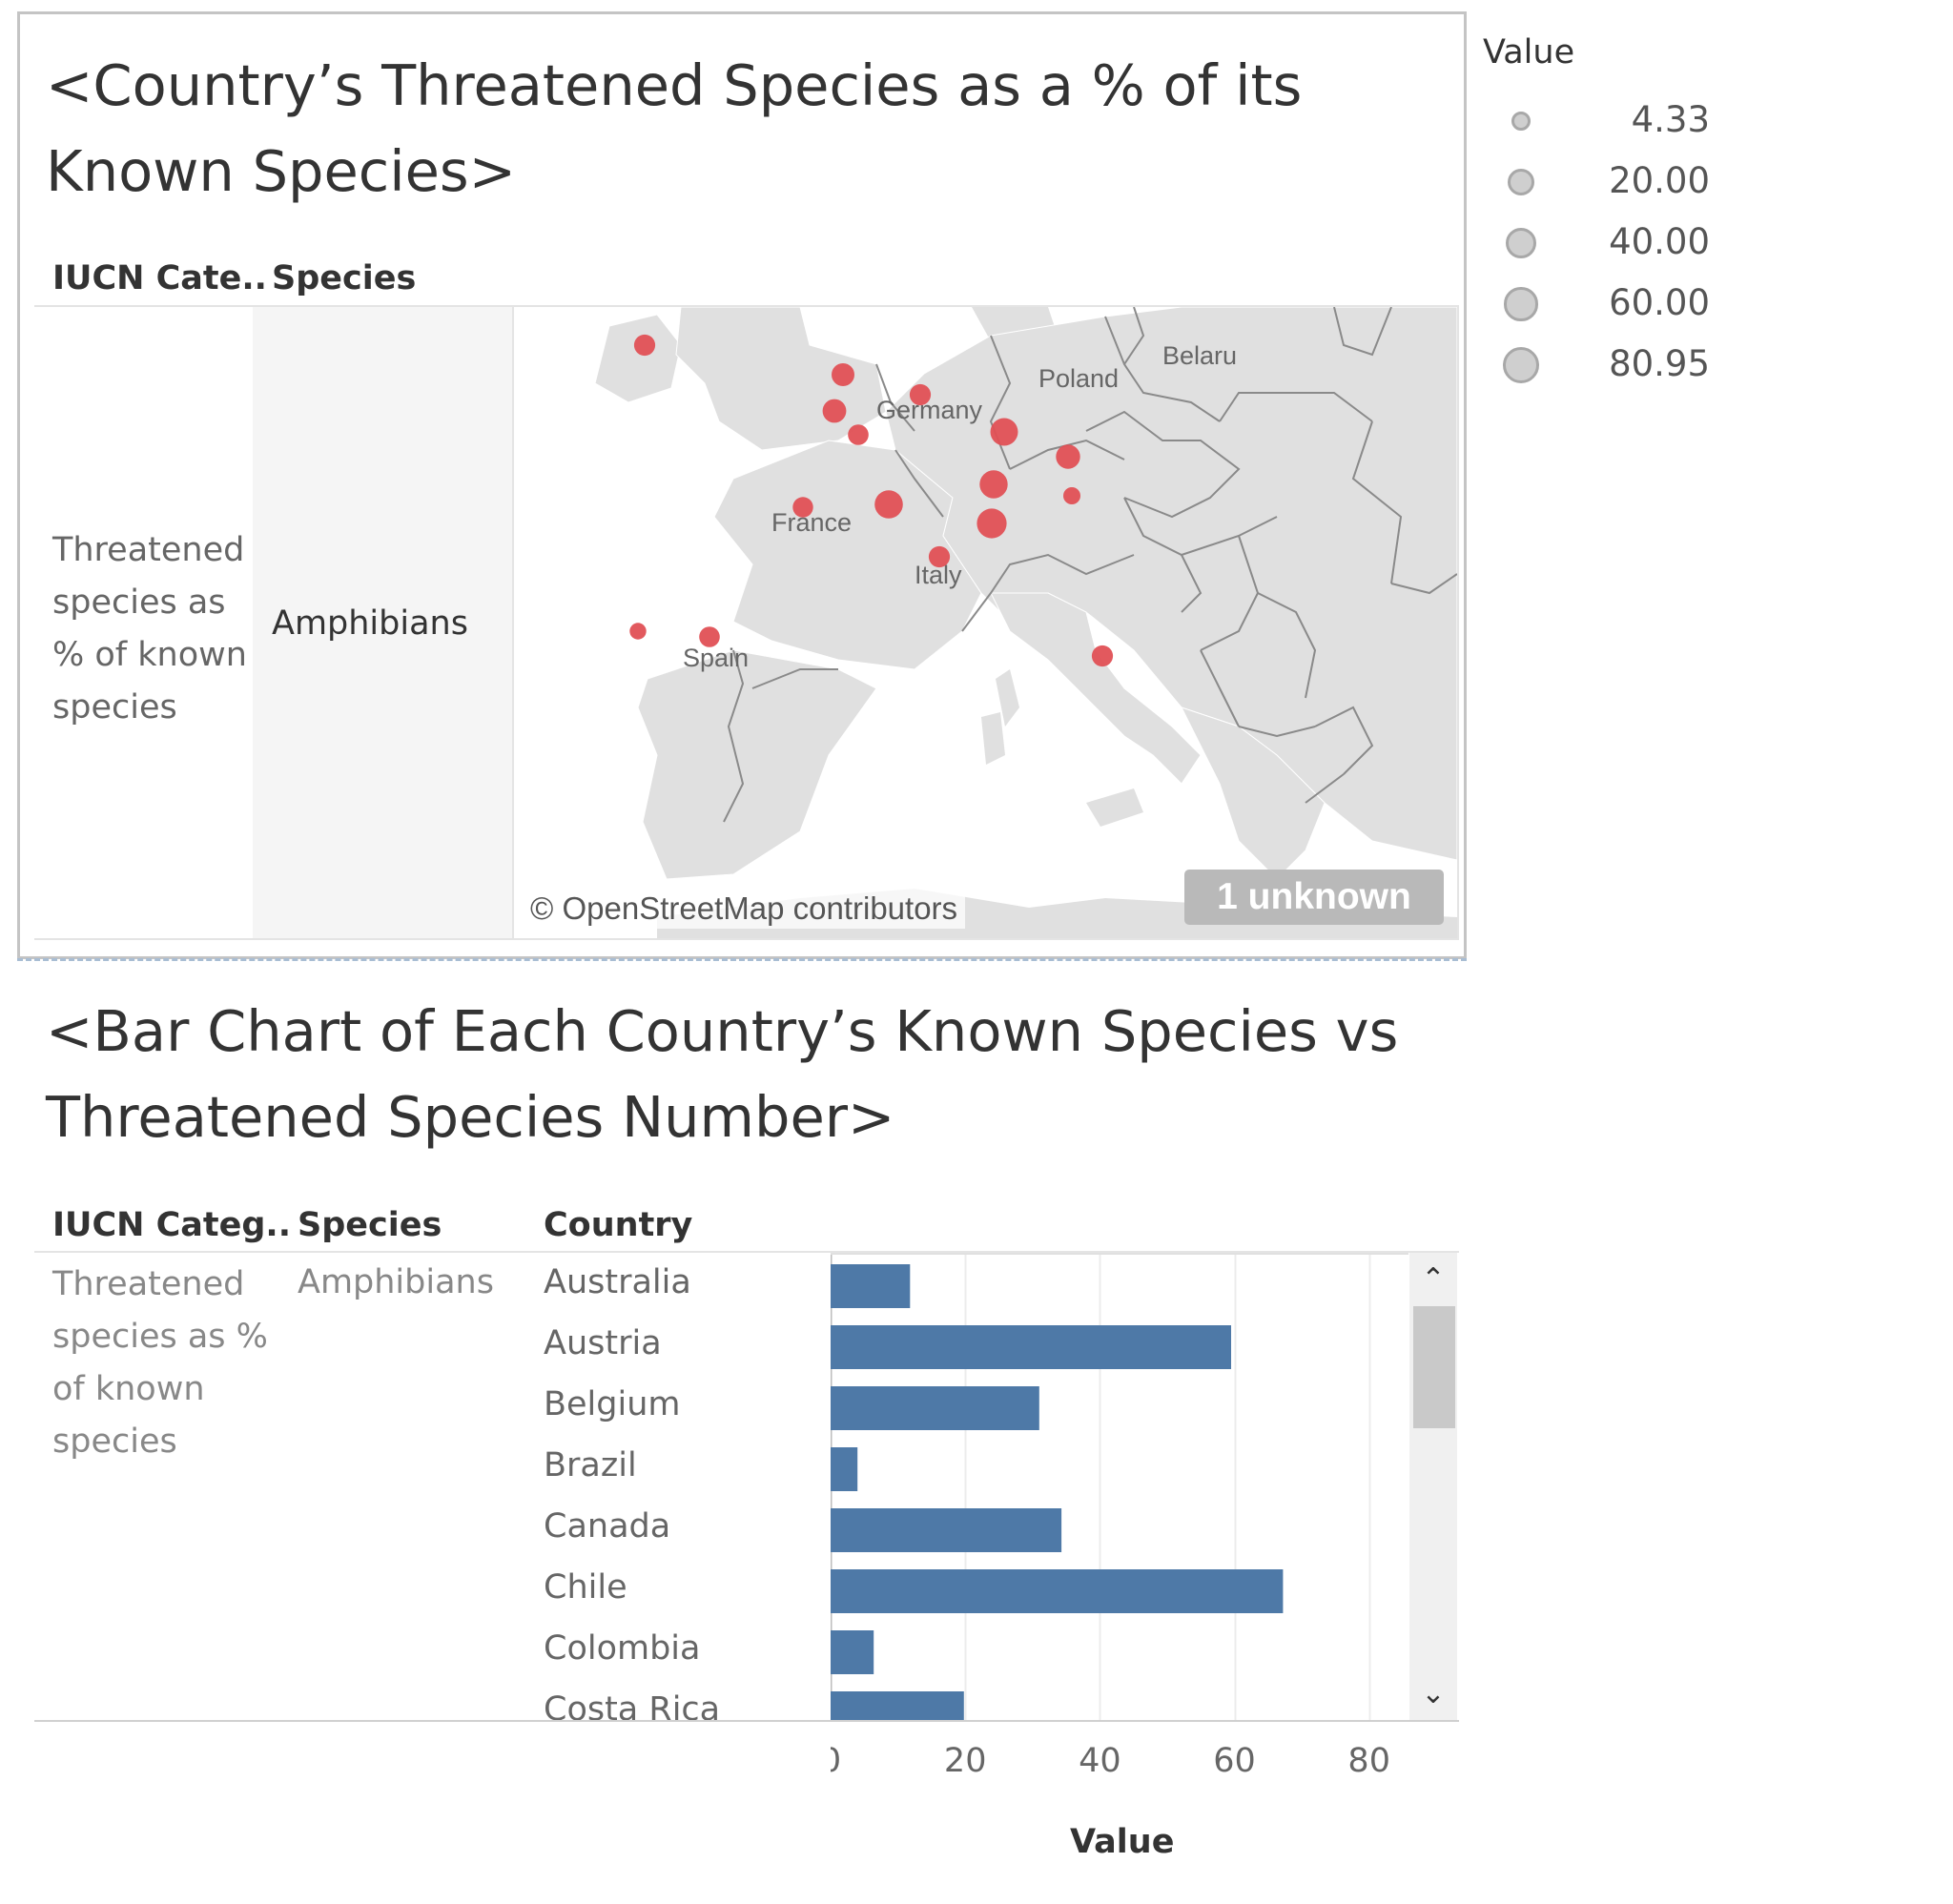 This screenshot has height=1904, width=1953. Describe the element at coordinates (744, 909) in the screenshot. I see `osm-attribution: © OpenStreetMap contributors` at that location.